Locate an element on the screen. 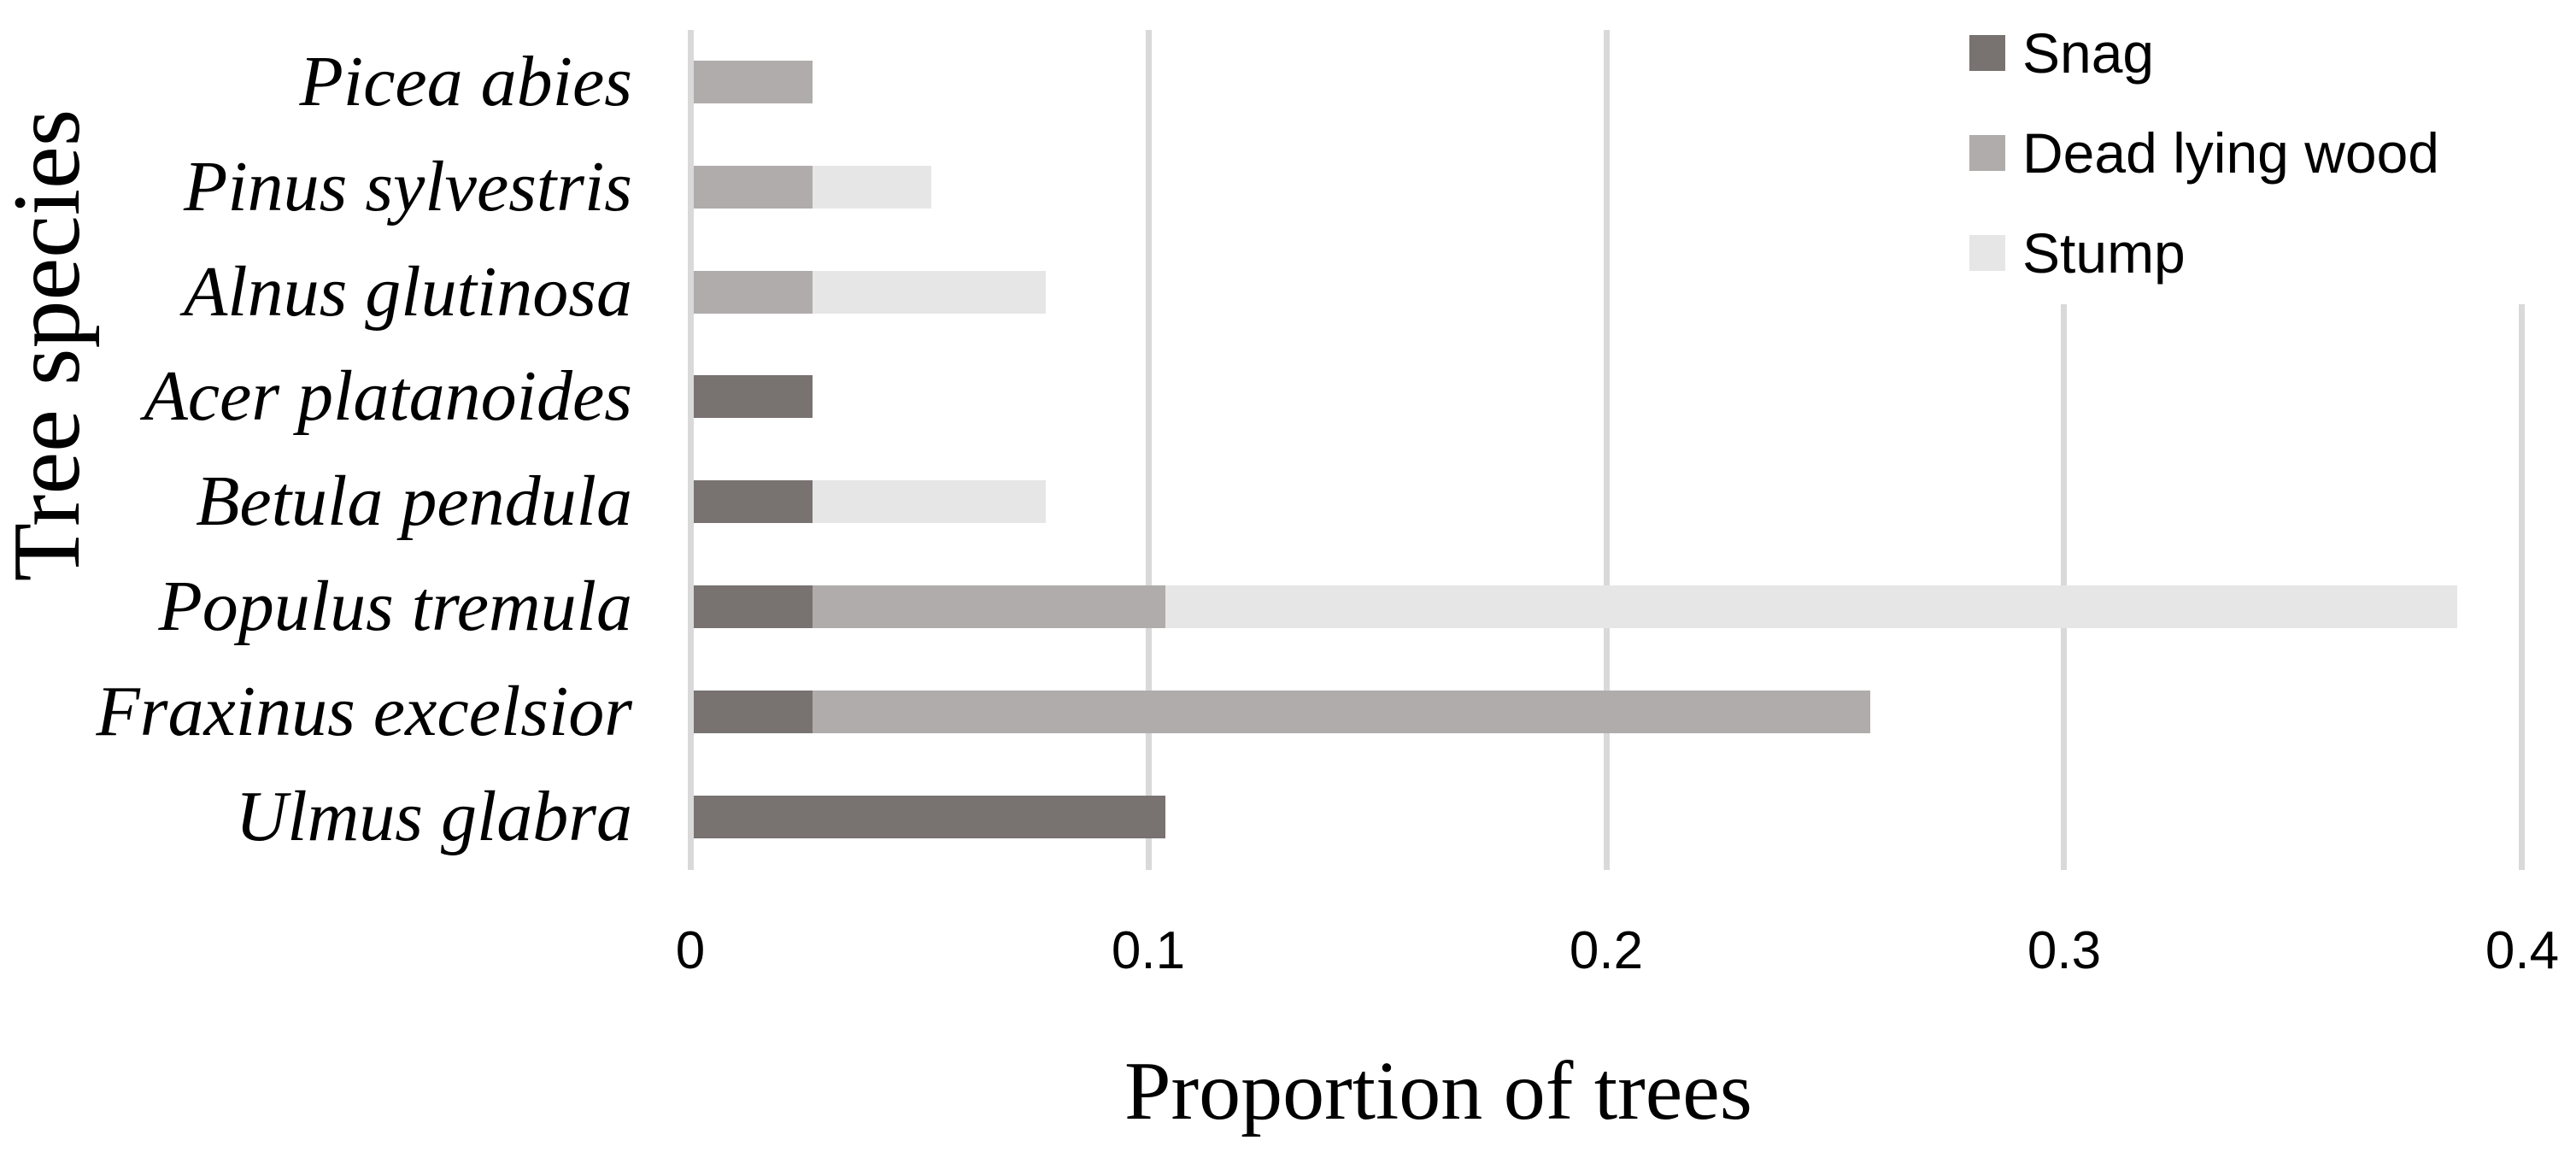  legend: Snag Dead lying wood Stump is located at coordinates (2204, 174).